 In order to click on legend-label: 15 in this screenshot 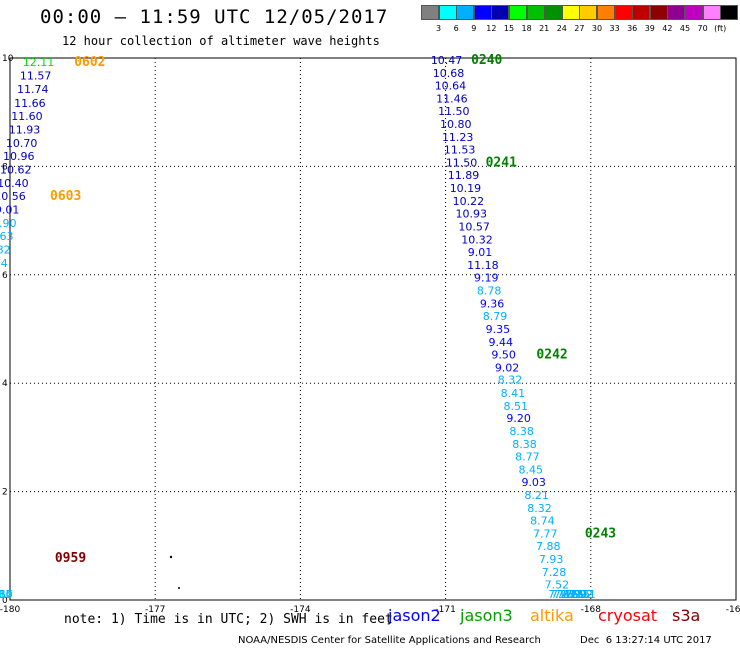, I will do `click(509, 28)`.